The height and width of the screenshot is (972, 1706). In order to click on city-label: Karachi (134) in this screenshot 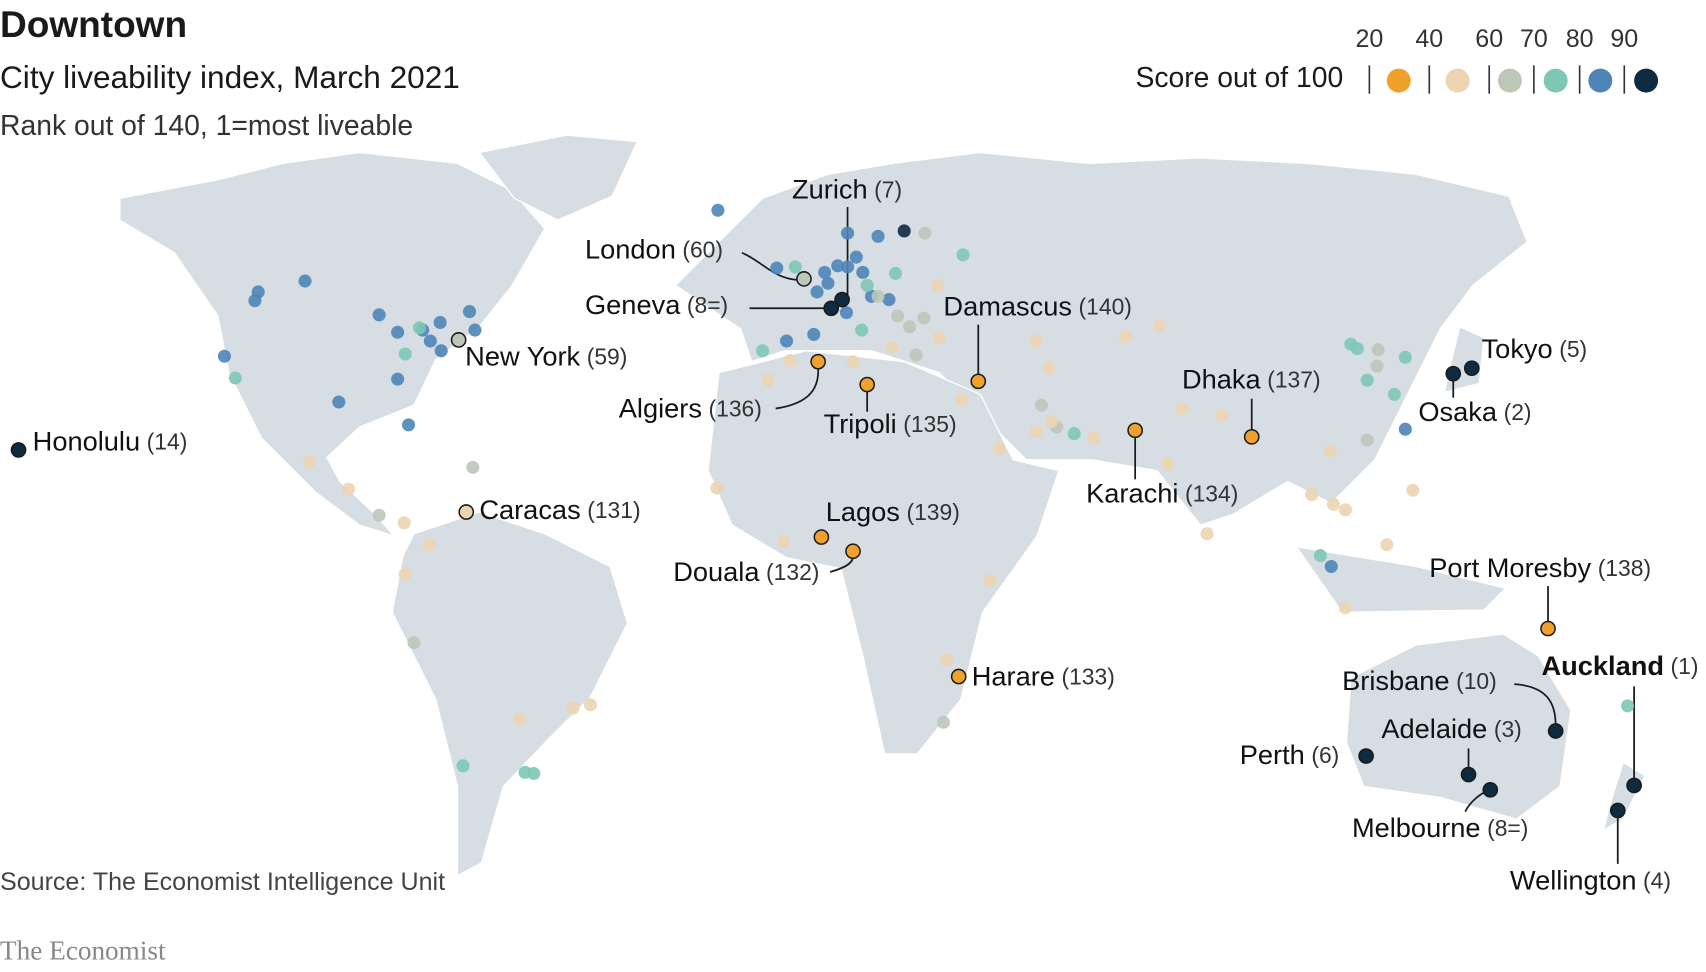, I will do `click(1162, 493)`.